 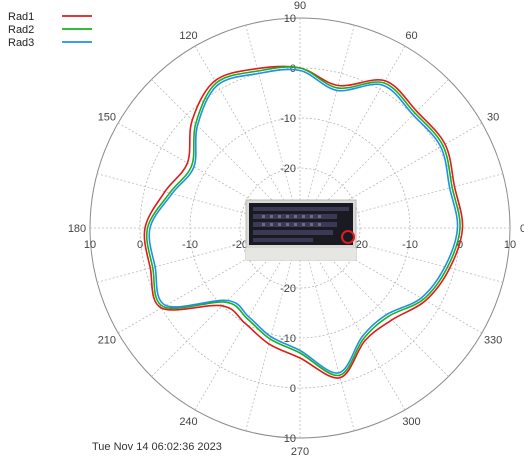 What do you see at coordinates (77, 229) in the screenshot?
I see `angle-label: 180` at bounding box center [77, 229].